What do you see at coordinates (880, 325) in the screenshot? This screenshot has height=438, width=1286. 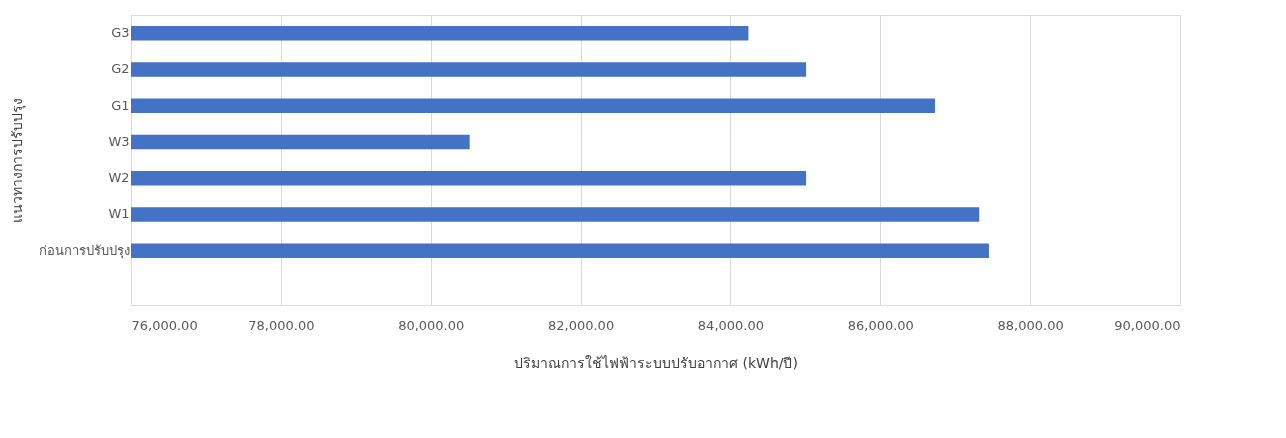 I see `x-tick-label: 86,000.00` at bounding box center [880, 325].